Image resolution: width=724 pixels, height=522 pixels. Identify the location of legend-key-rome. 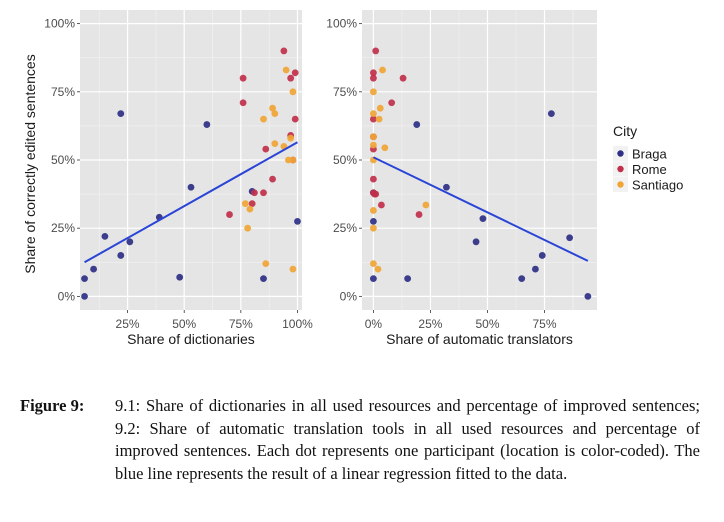
(620, 169).